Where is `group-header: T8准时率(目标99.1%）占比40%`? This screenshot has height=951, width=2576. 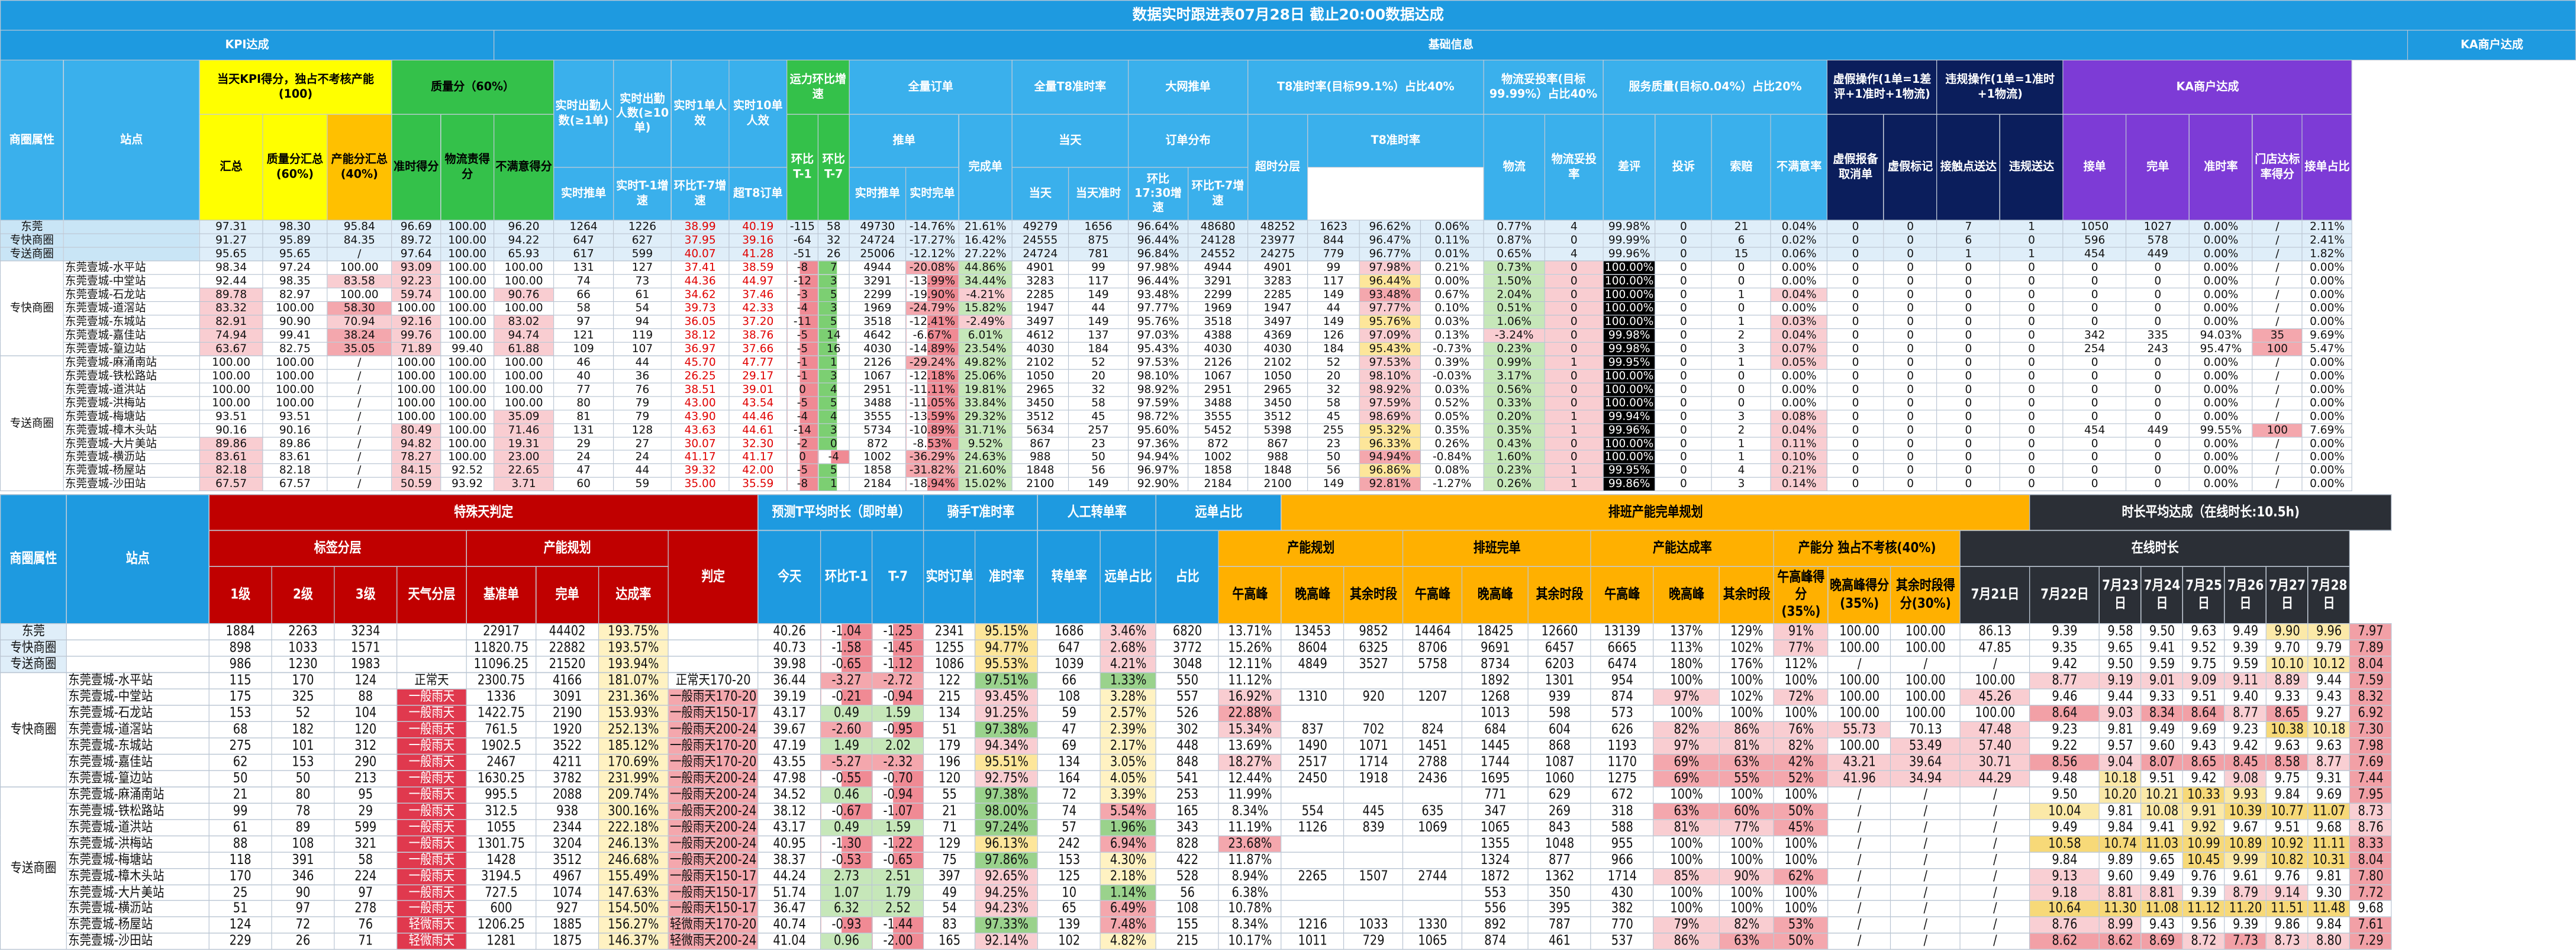 group-header: T8准时率(目标99.1%）占比40% is located at coordinates (1365, 87).